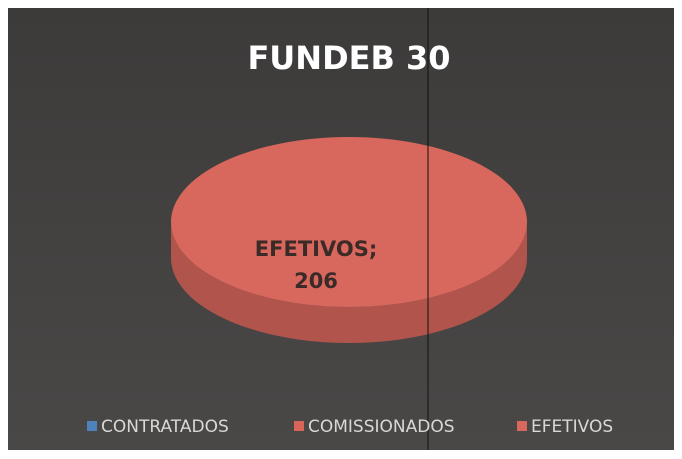 Image resolution: width=682 pixels, height=459 pixels. I want to click on data-label: EFETIVOS; 206, so click(316, 265).